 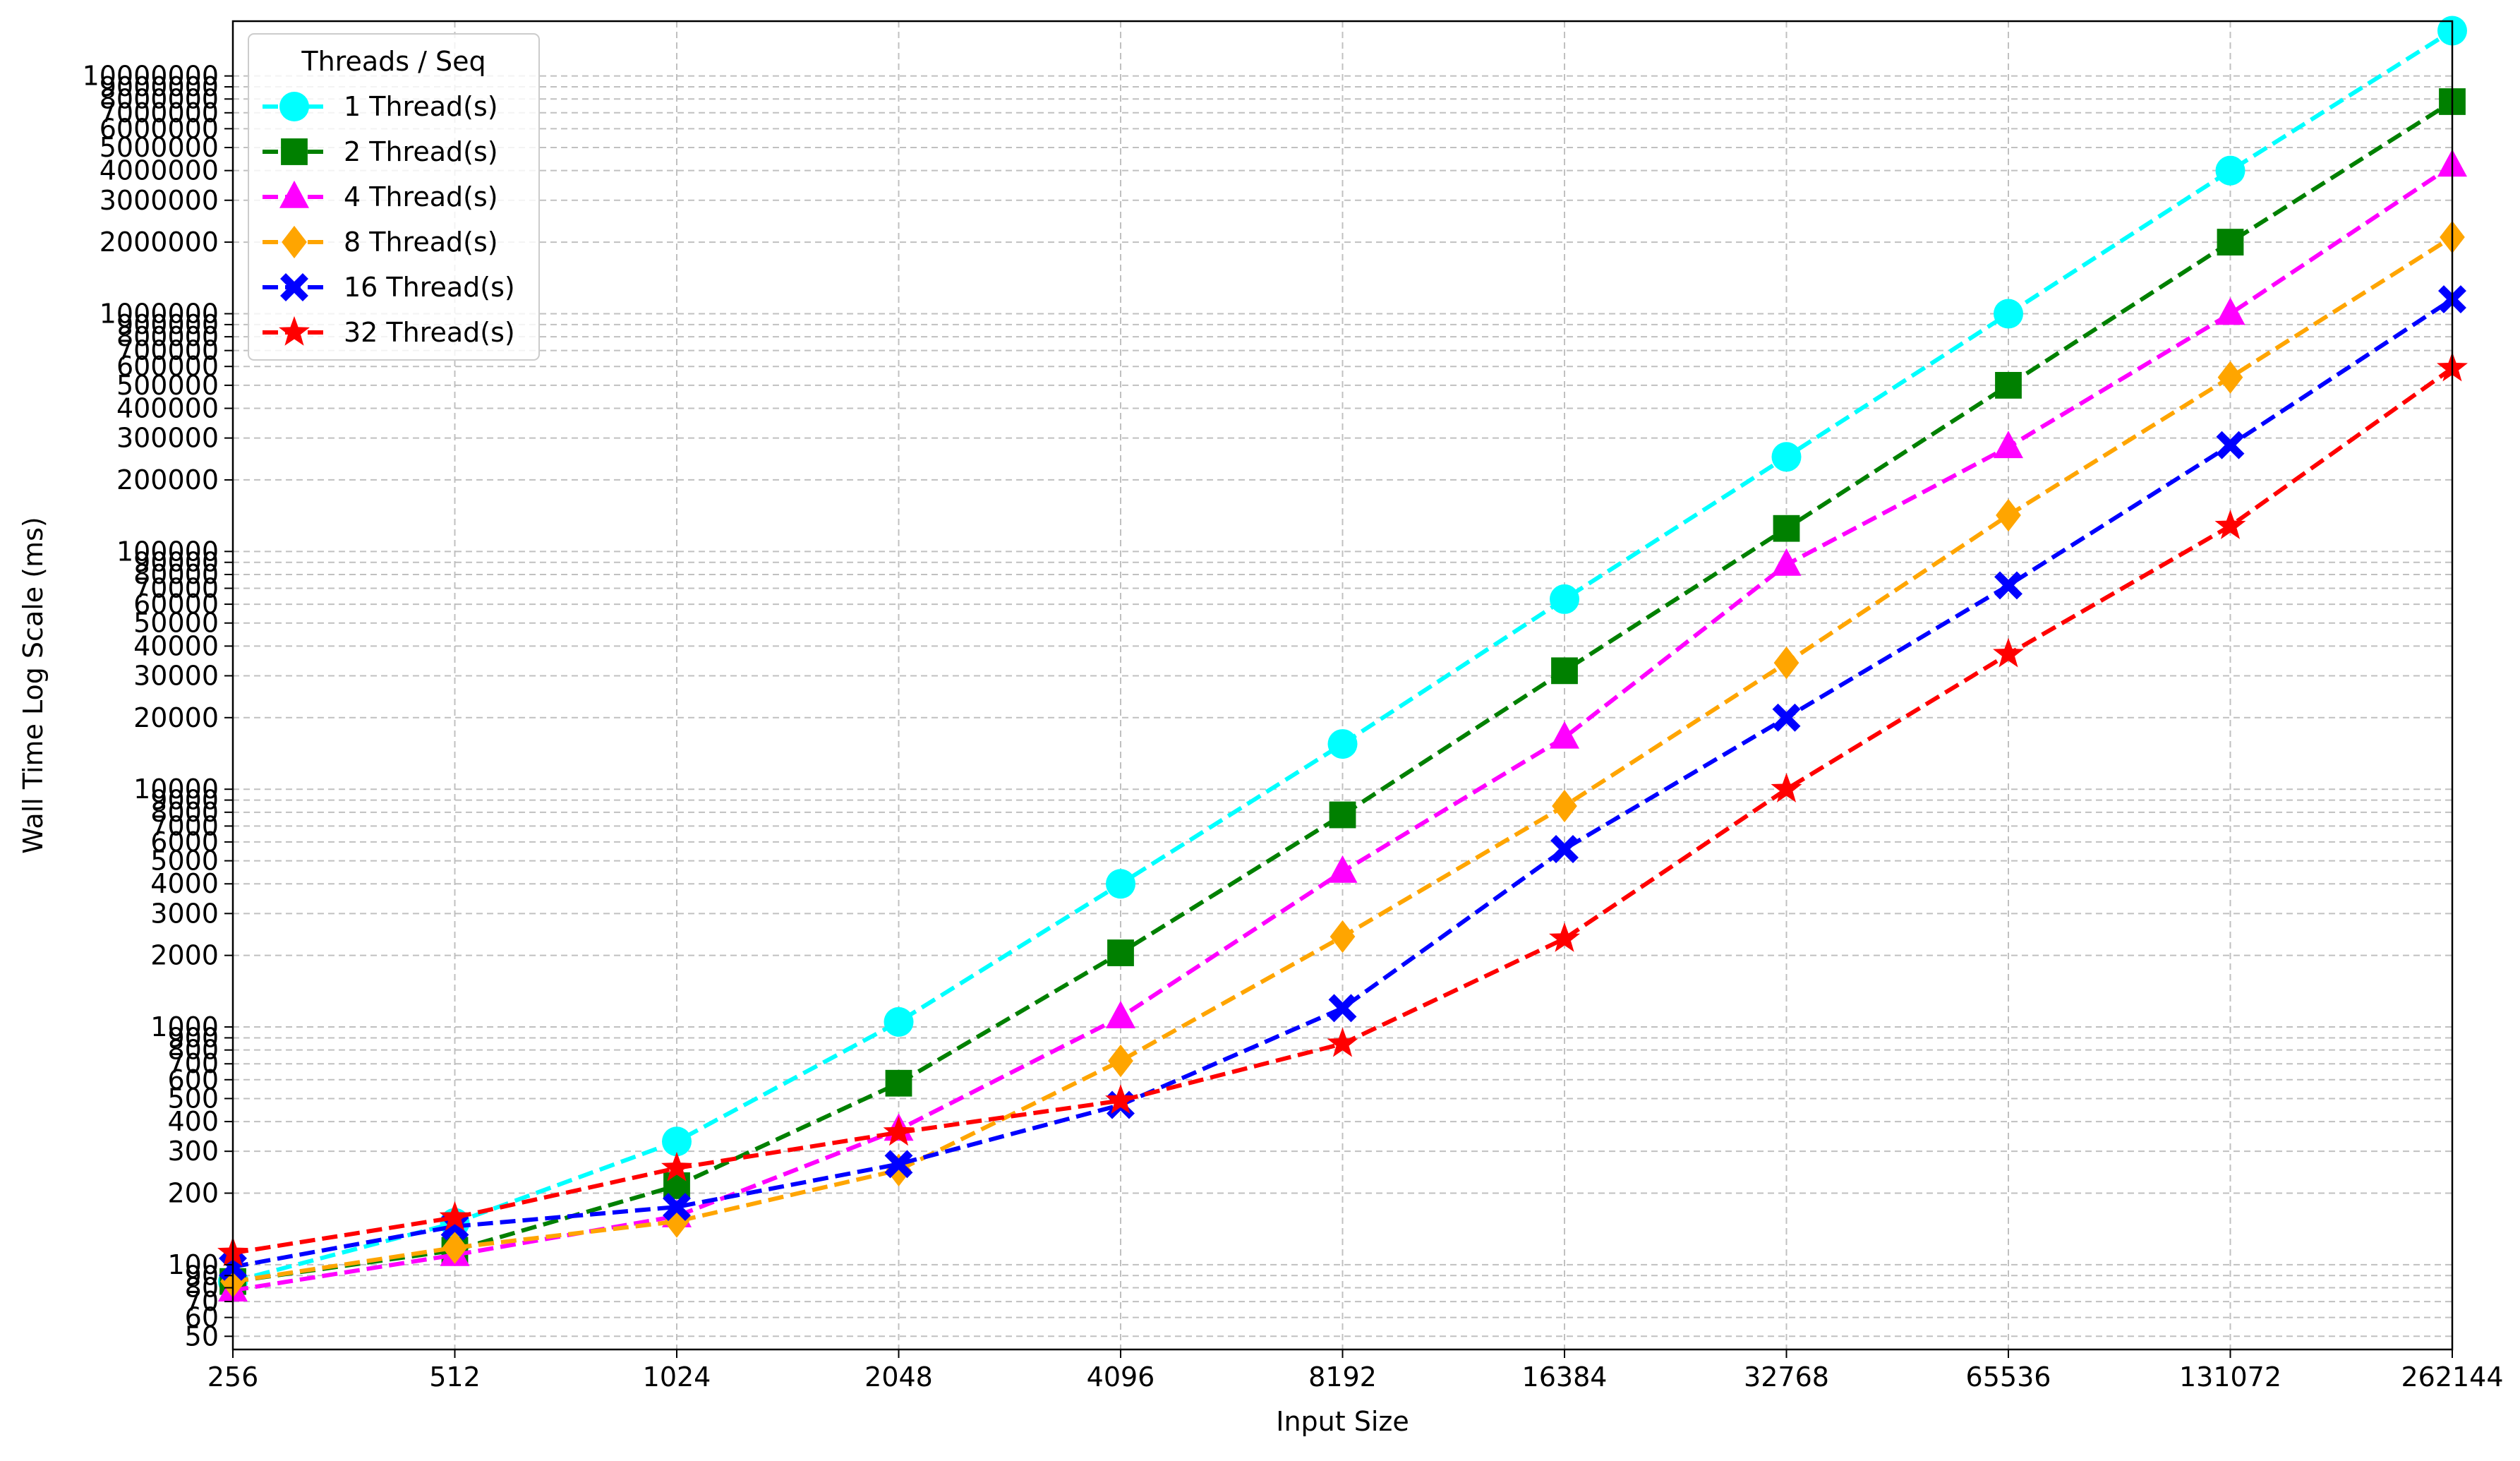 What do you see at coordinates (193, 1079) in the screenshot?
I see `y-tick-label: 600` at bounding box center [193, 1079].